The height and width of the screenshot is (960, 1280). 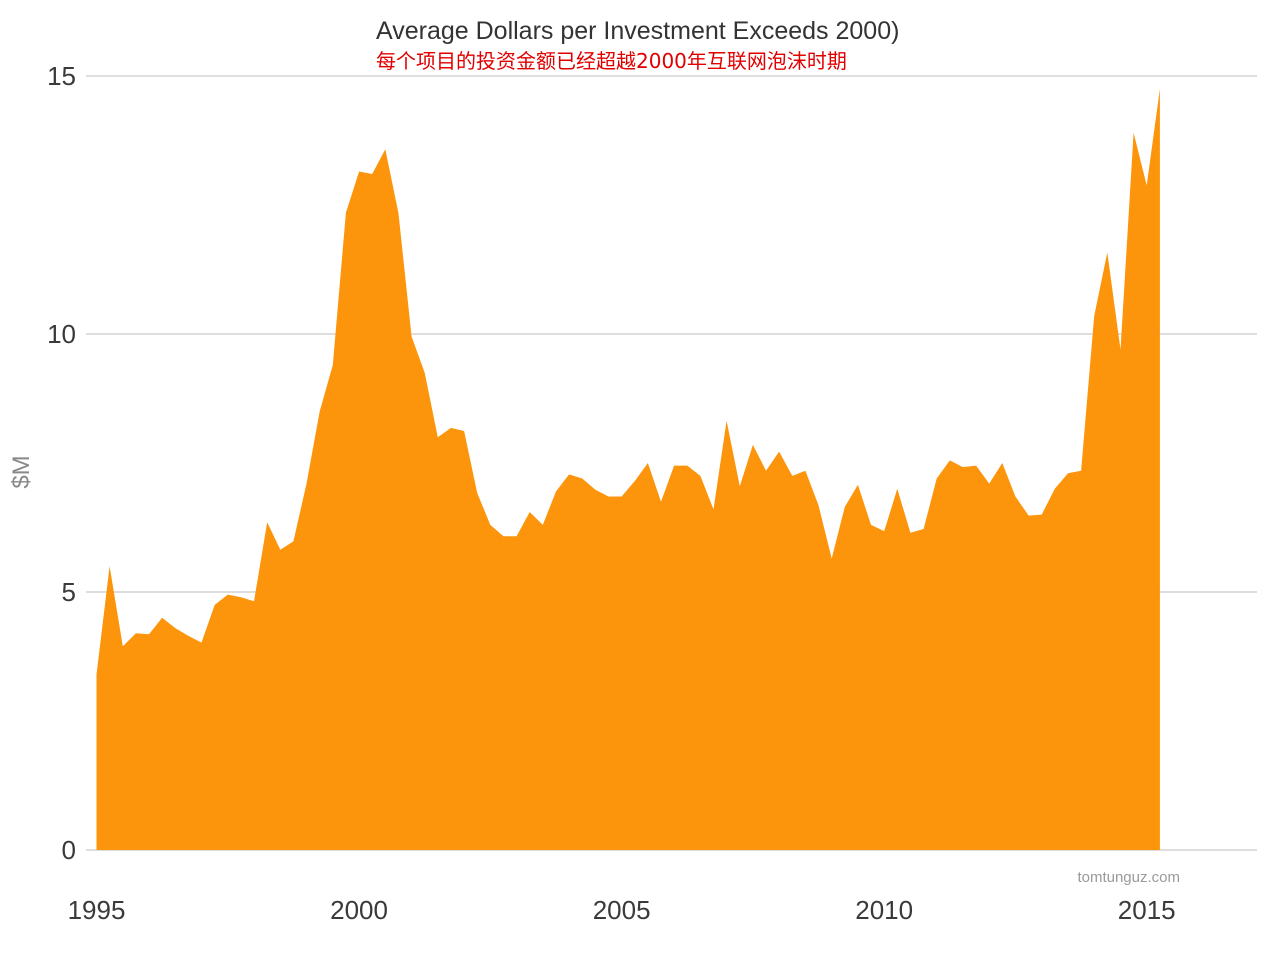 What do you see at coordinates (69, 850) in the screenshot?
I see `y-tick-label: 0` at bounding box center [69, 850].